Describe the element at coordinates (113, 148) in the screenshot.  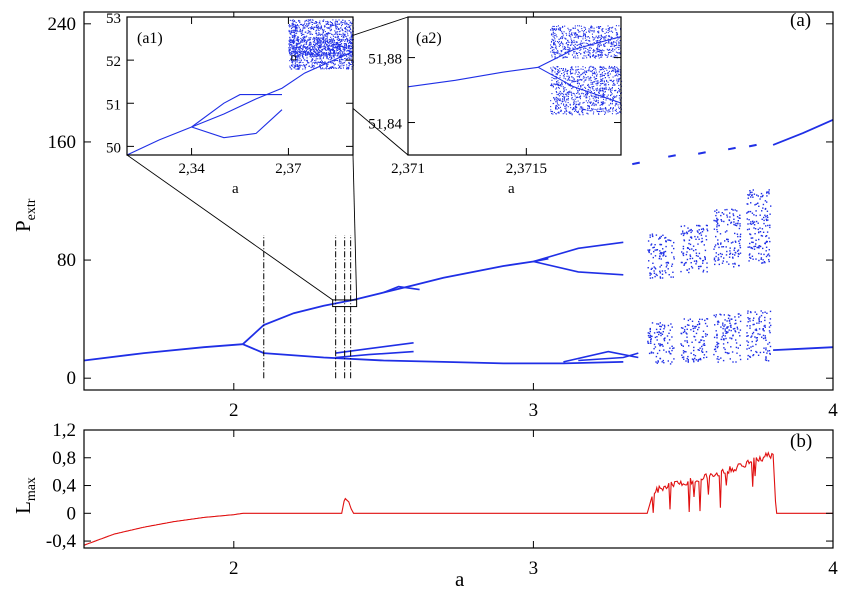
I see `inset-a1-y-tick-label: 50` at that location.